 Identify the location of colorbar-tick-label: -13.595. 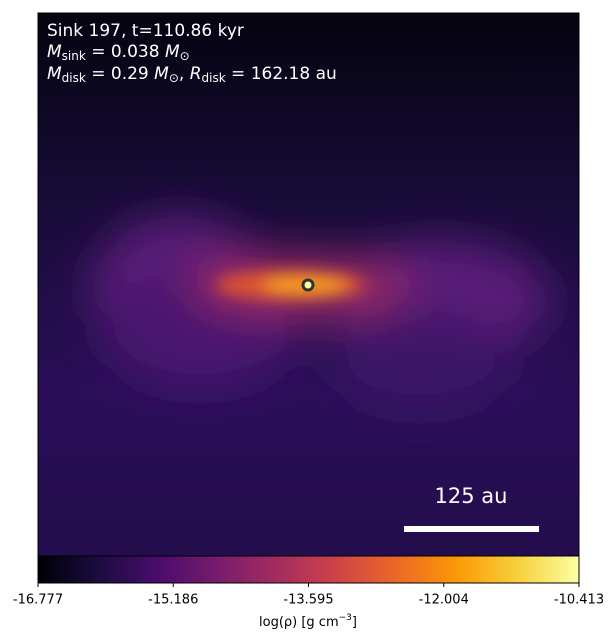
(308, 600).